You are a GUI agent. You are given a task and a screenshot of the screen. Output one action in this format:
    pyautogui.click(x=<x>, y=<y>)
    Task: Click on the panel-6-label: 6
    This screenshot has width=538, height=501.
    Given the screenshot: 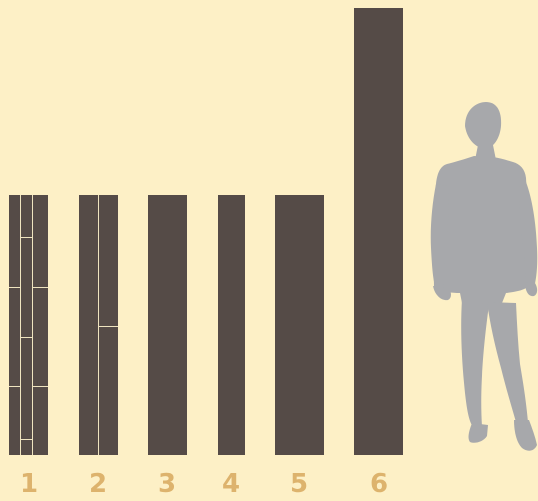 What is the action you would take?
    pyautogui.click(x=379, y=484)
    